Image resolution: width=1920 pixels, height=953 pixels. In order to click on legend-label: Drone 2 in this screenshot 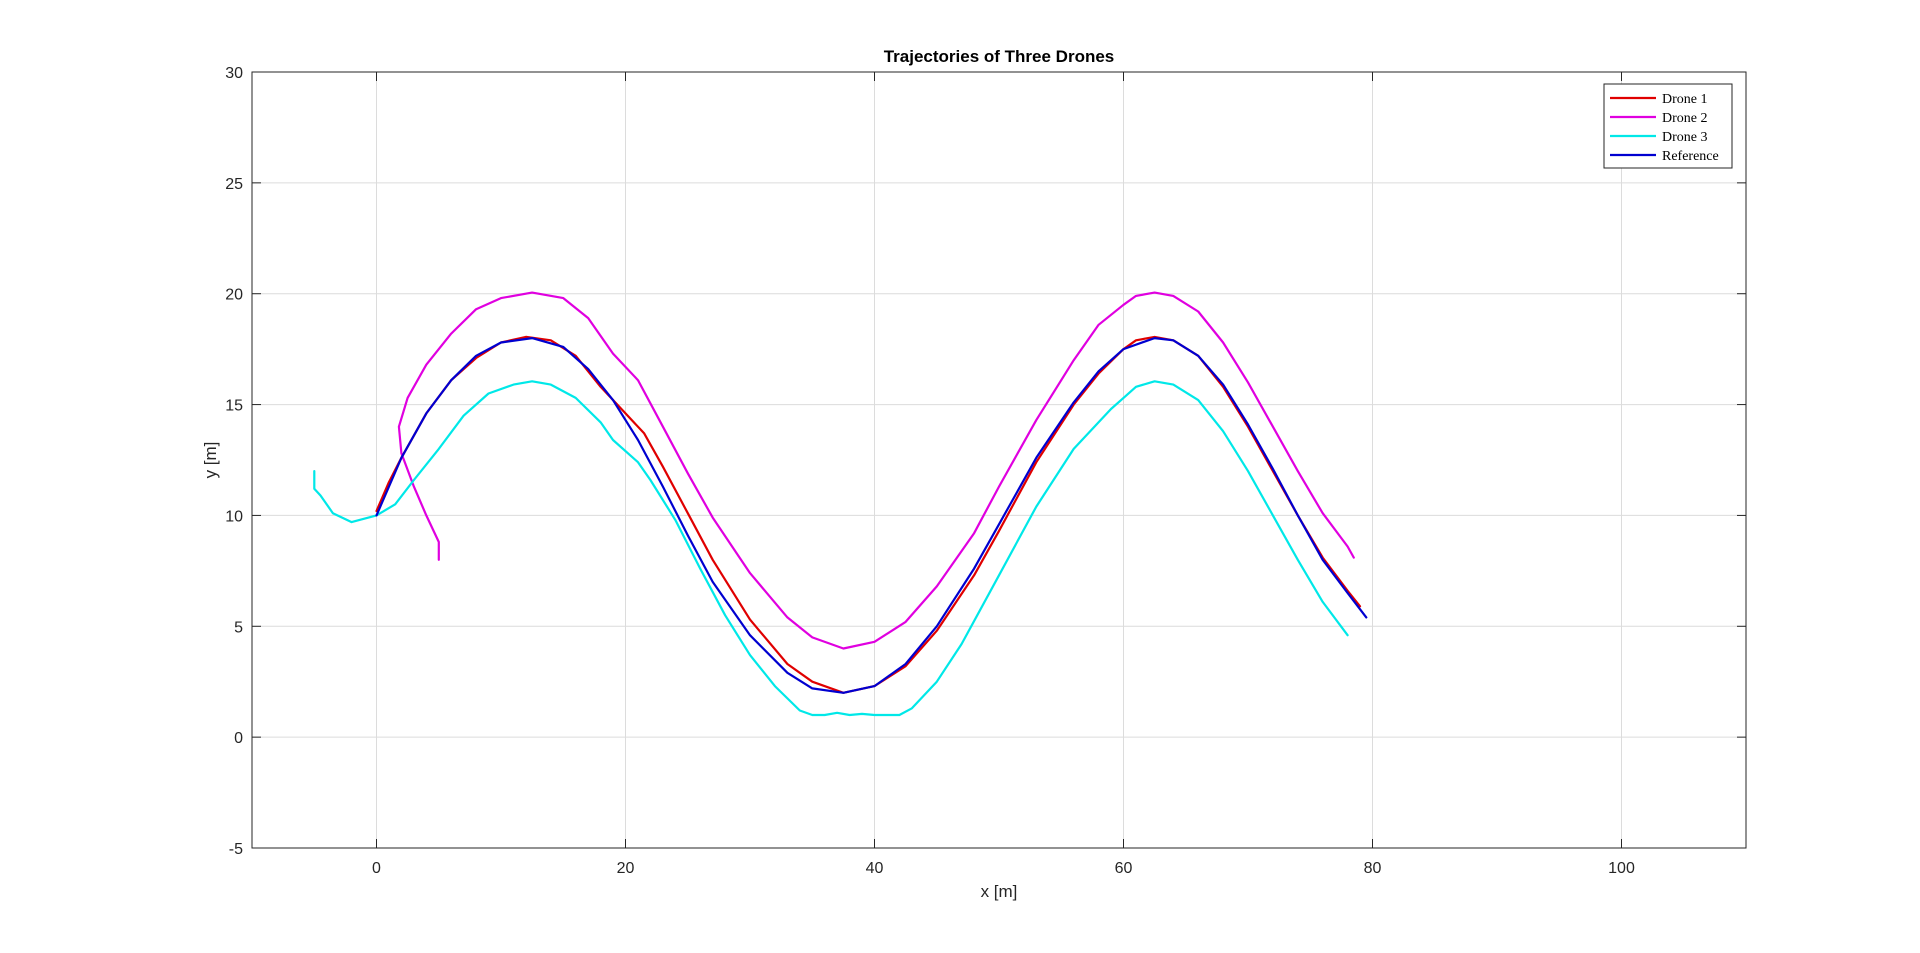, I will do `click(1685, 118)`.